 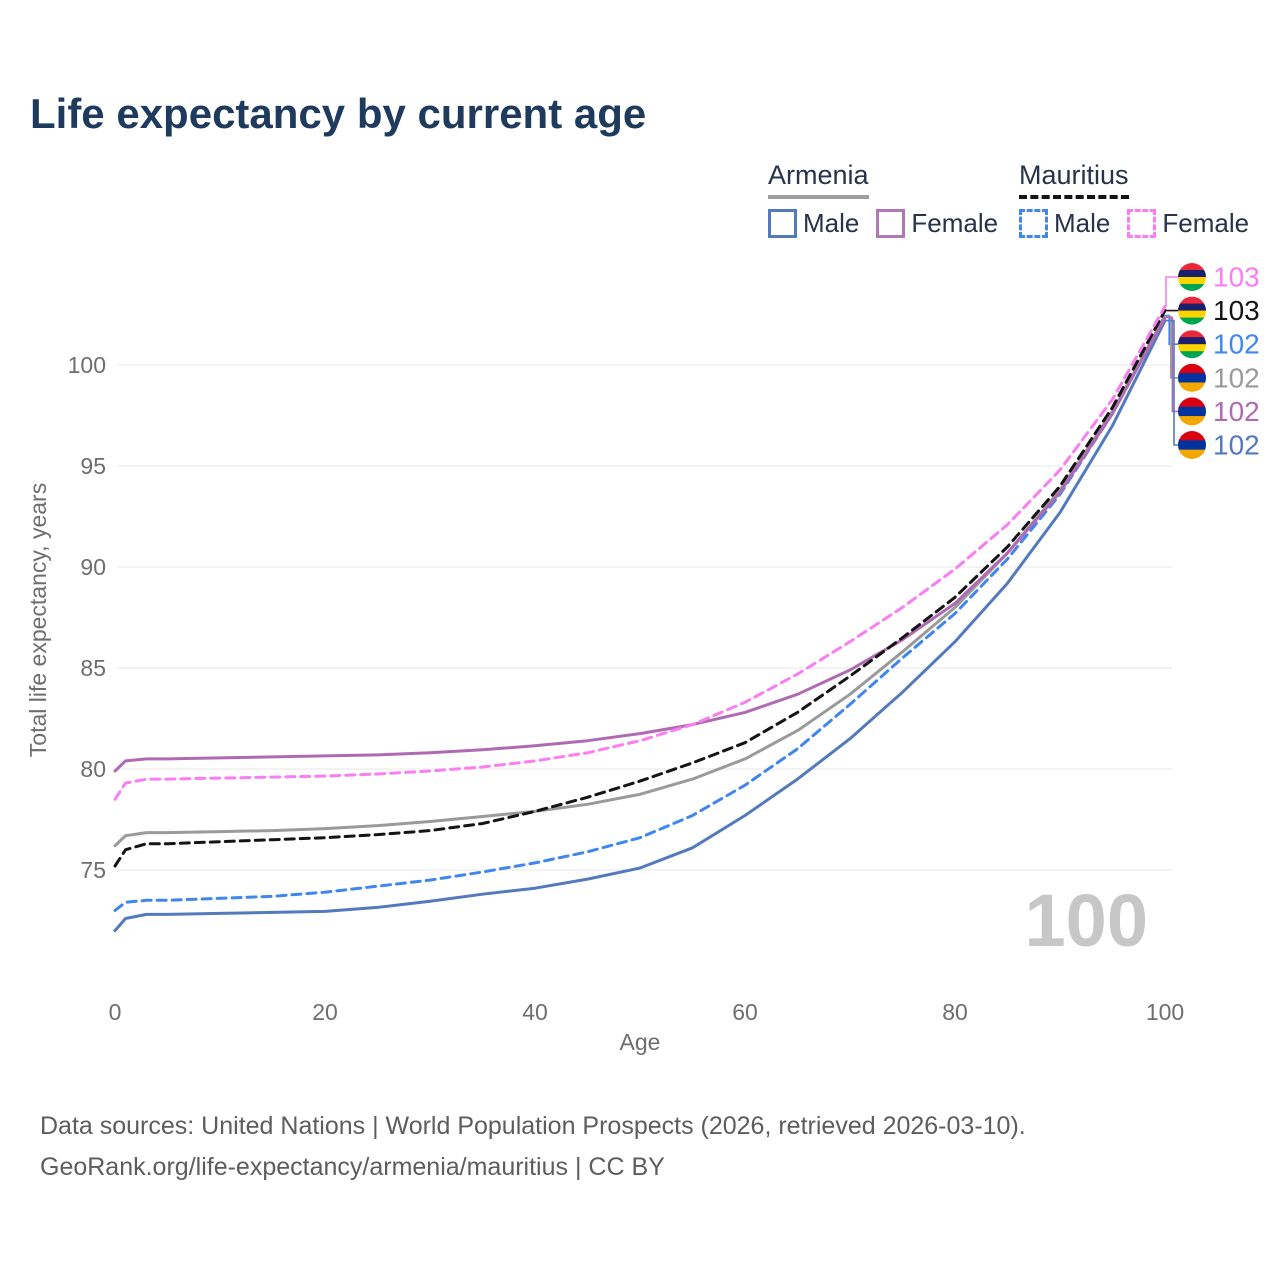 I want to click on end-value-label-armenia-male: 102, so click(x=1236, y=445).